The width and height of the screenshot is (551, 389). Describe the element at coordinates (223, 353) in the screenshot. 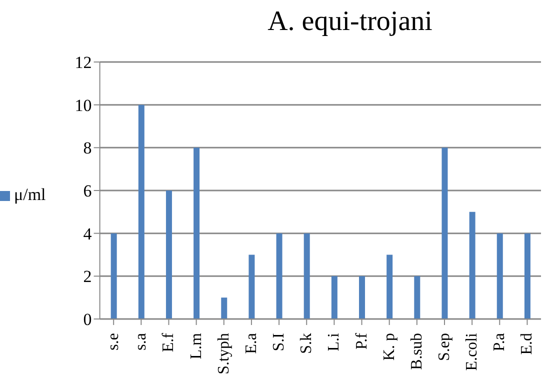

I see `x-tick-label: S.typh` at that location.